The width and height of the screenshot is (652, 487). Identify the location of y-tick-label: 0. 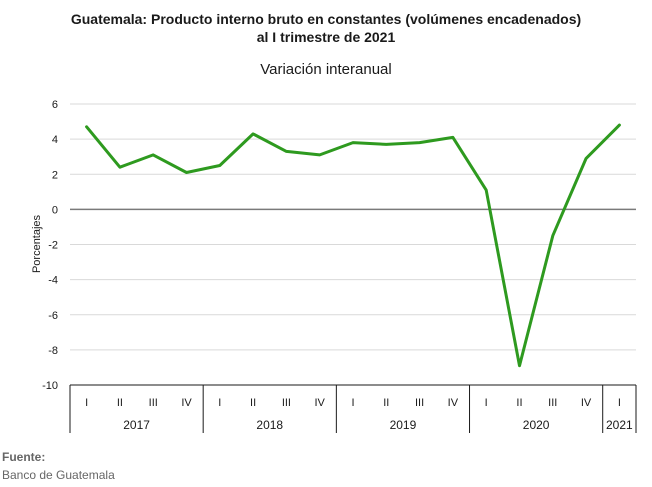
(55, 210).